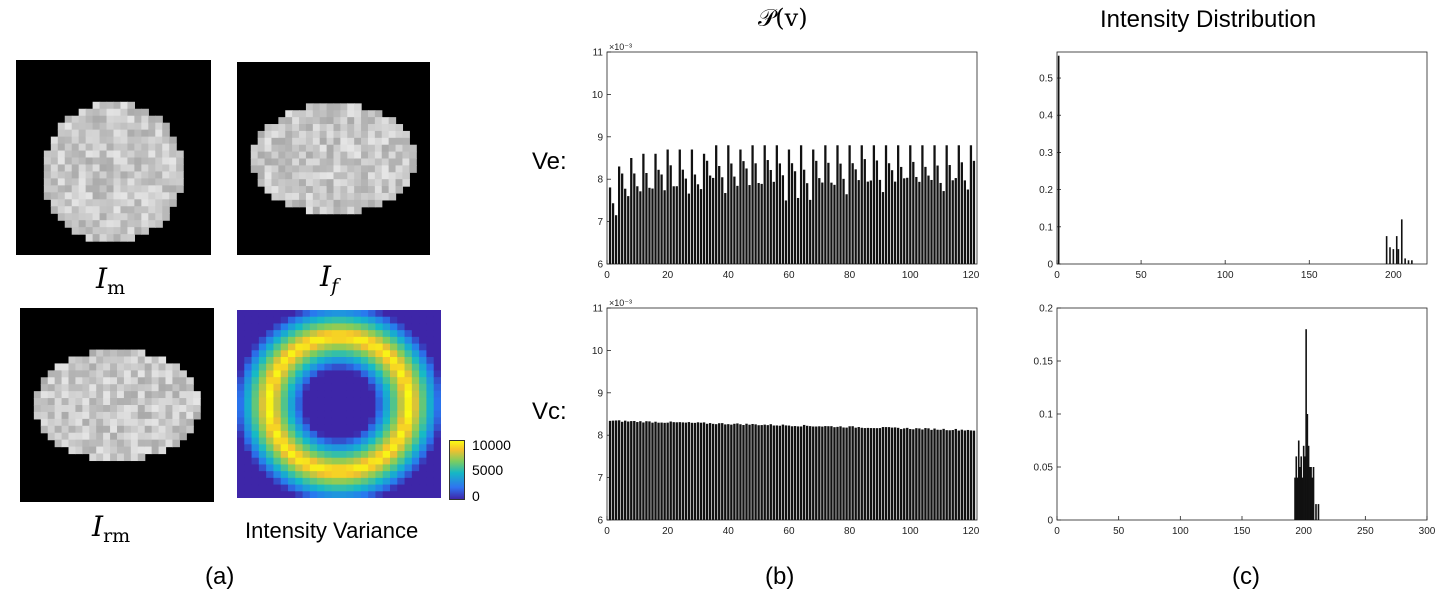 Image resolution: width=1452 pixels, height=600 pixels. I want to click on y-tick-label: 0.4, so click(1046, 116).